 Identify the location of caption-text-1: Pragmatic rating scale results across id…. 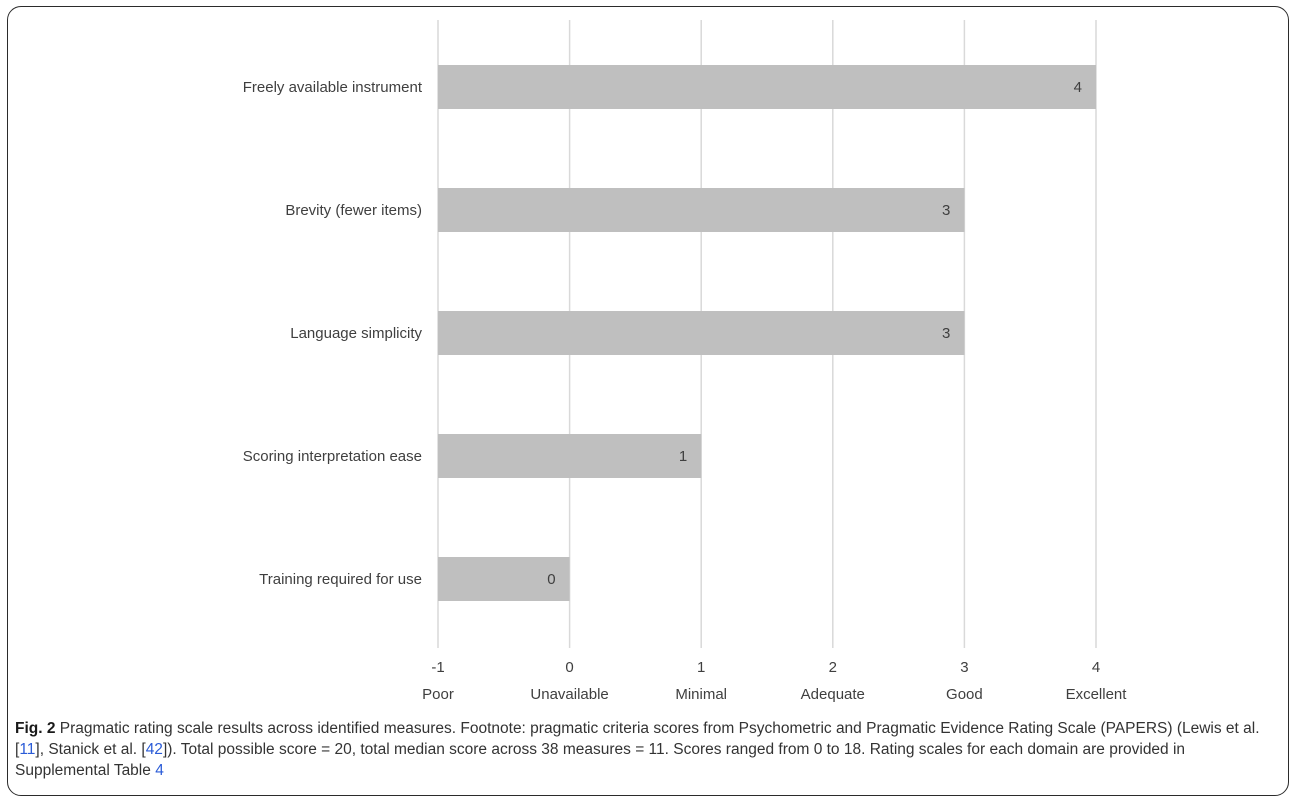
(637, 739).